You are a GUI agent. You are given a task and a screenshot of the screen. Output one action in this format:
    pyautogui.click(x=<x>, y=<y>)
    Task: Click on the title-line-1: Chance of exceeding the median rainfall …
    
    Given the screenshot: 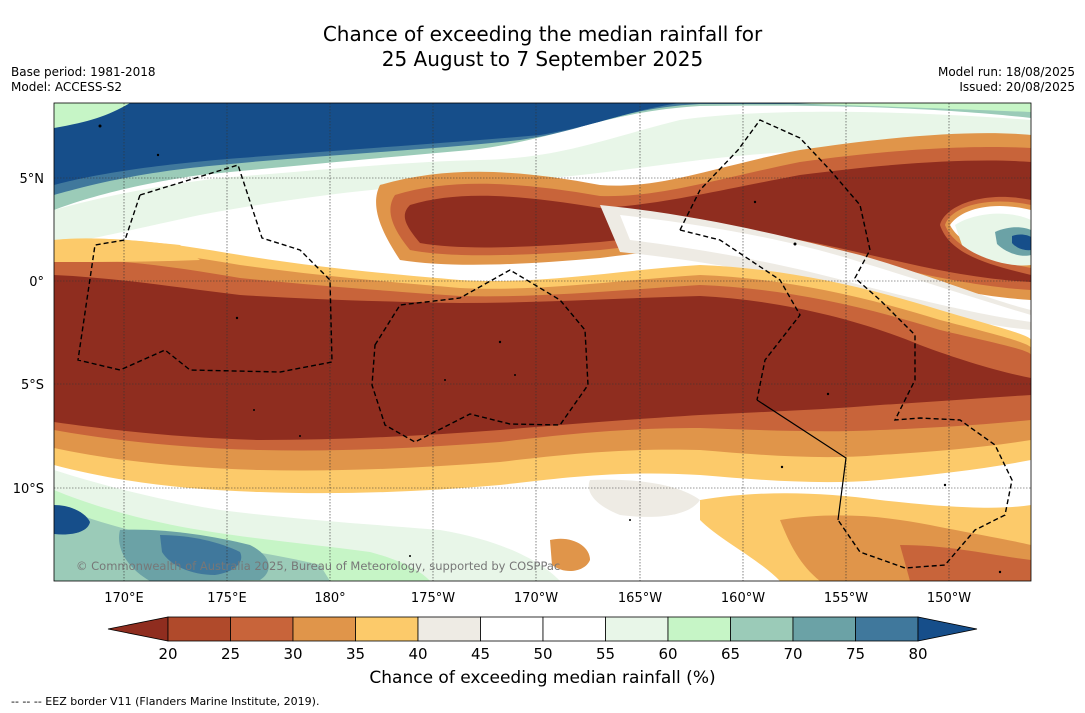 What is the action you would take?
    pyautogui.click(x=542, y=34)
    